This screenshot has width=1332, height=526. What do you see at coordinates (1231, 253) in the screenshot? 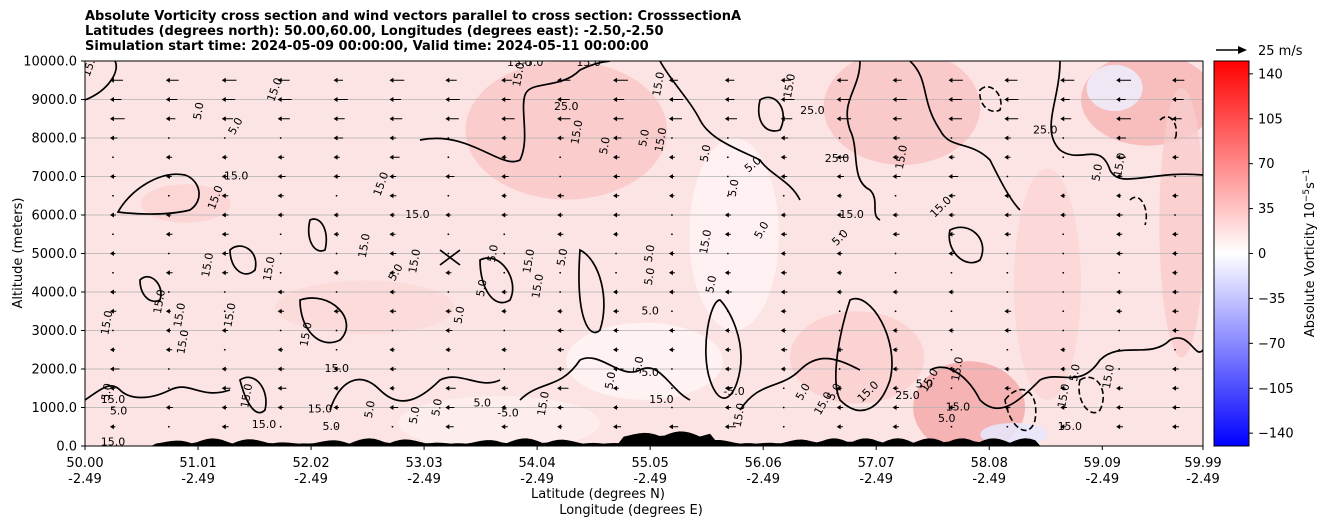
I see `colorbar-gradient` at bounding box center [1231, 253].